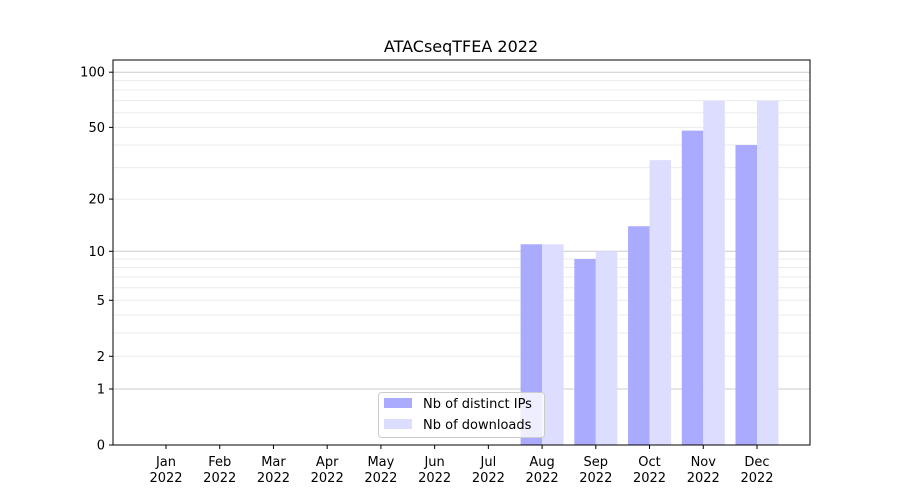 The image size is (900, 504). Describe the element at coordinates (756, 470) in the screenshot. I see `x-tick-label: Dec 2022` at that location.